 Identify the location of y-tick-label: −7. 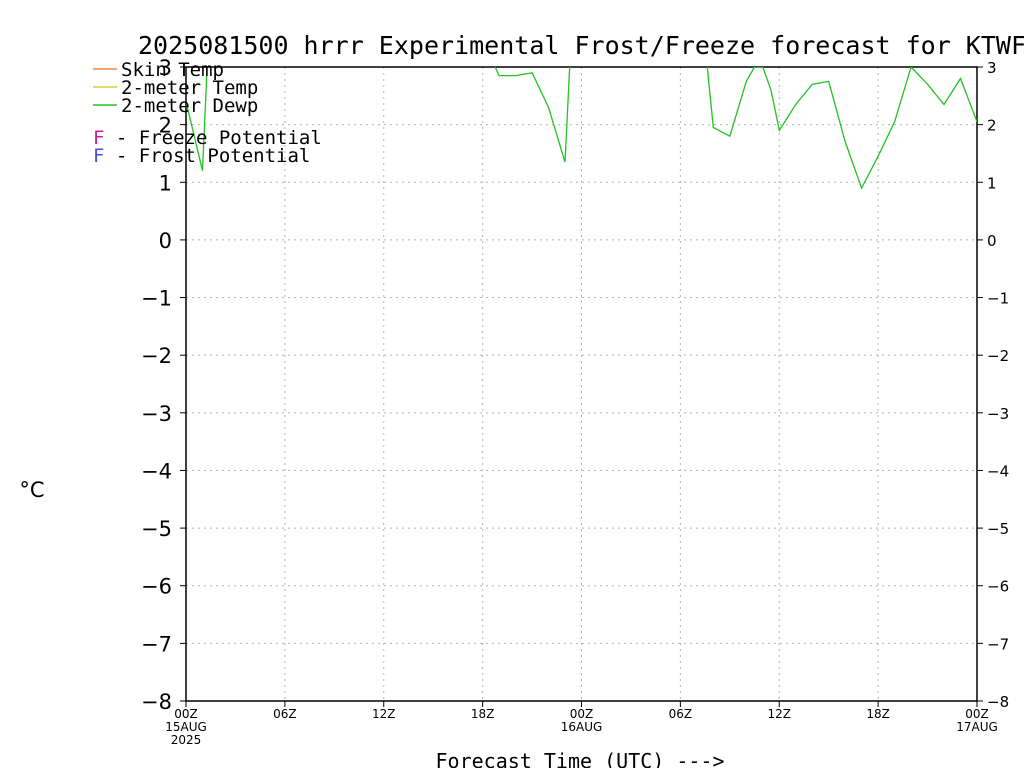
(156, 644).